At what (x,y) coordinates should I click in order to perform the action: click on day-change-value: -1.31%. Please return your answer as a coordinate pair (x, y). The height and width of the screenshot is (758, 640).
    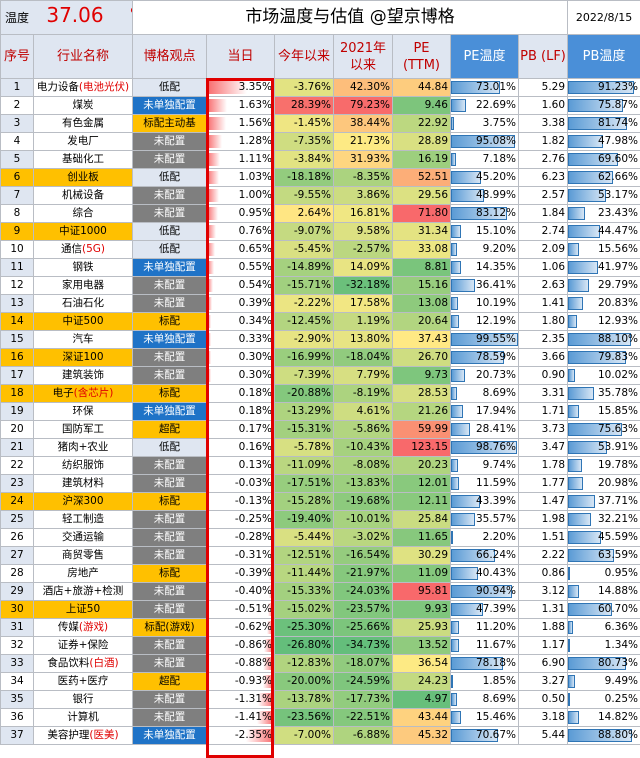
    Looking at the image, I should click on (253, 699).